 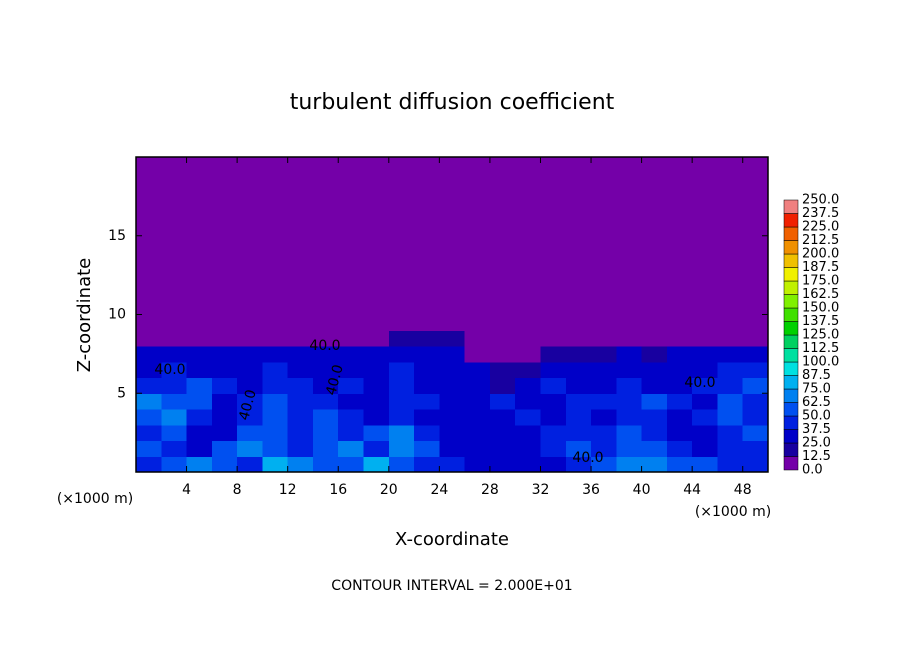 I want to click on colorbar-label: 0.0, so click(x=812, y=470).